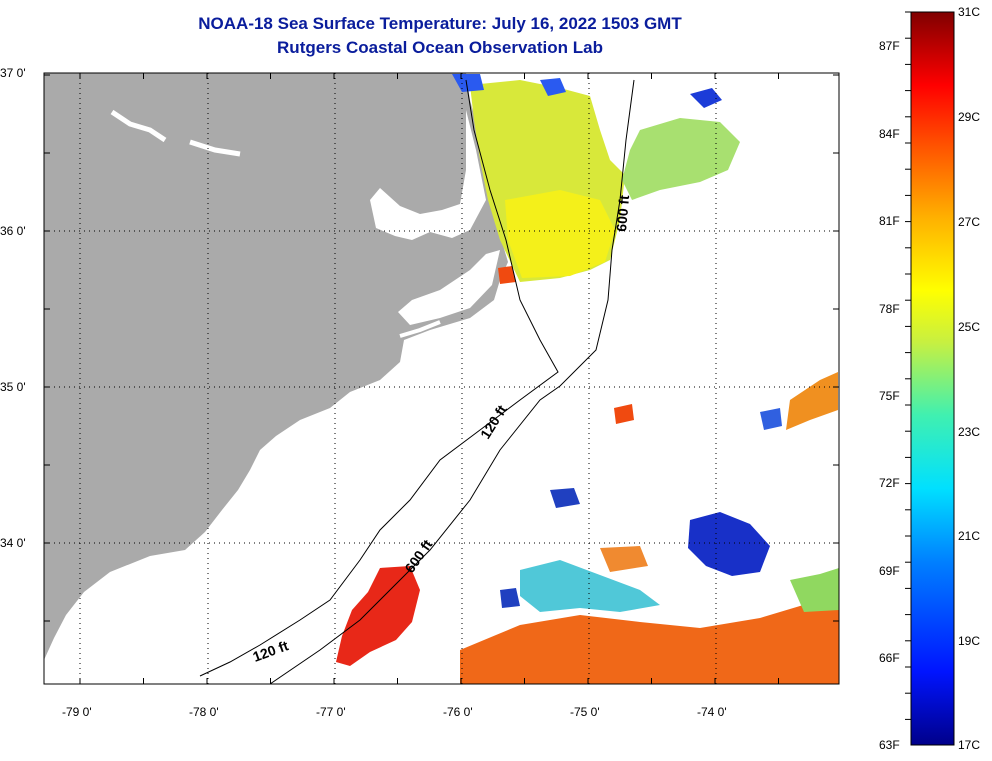 Image resolution: width=992 pixels, height=761 pixels. What do you see at coordinates (458, 712) in the screenshot?
I see `lon-tick-label: -76 0'` at bounding box center [458, 712].